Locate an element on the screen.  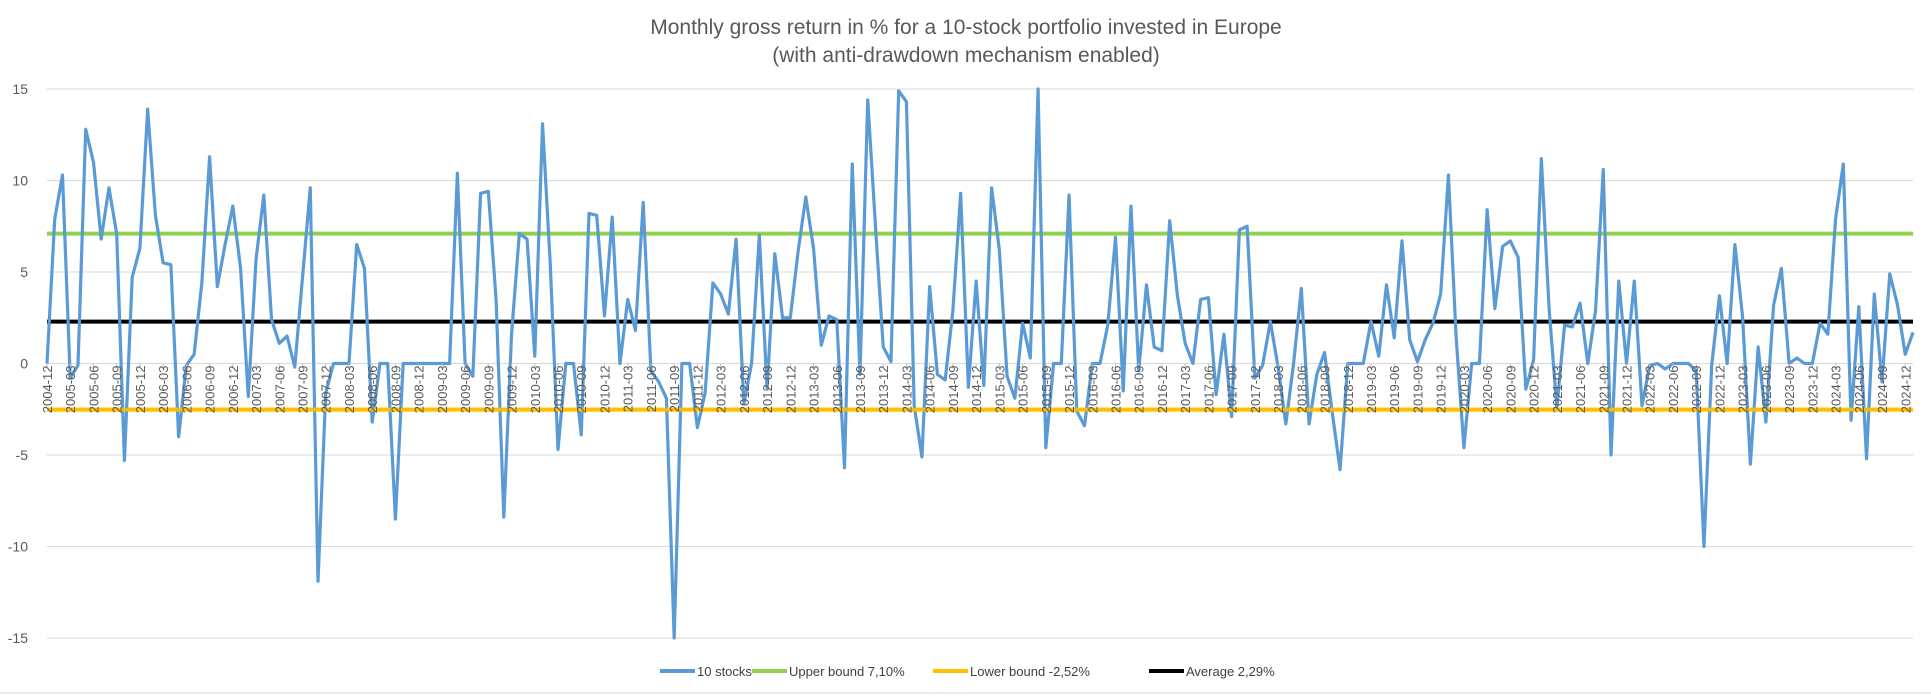
x-tick-label: 2019-03 is located at coordinates (1371, 390).